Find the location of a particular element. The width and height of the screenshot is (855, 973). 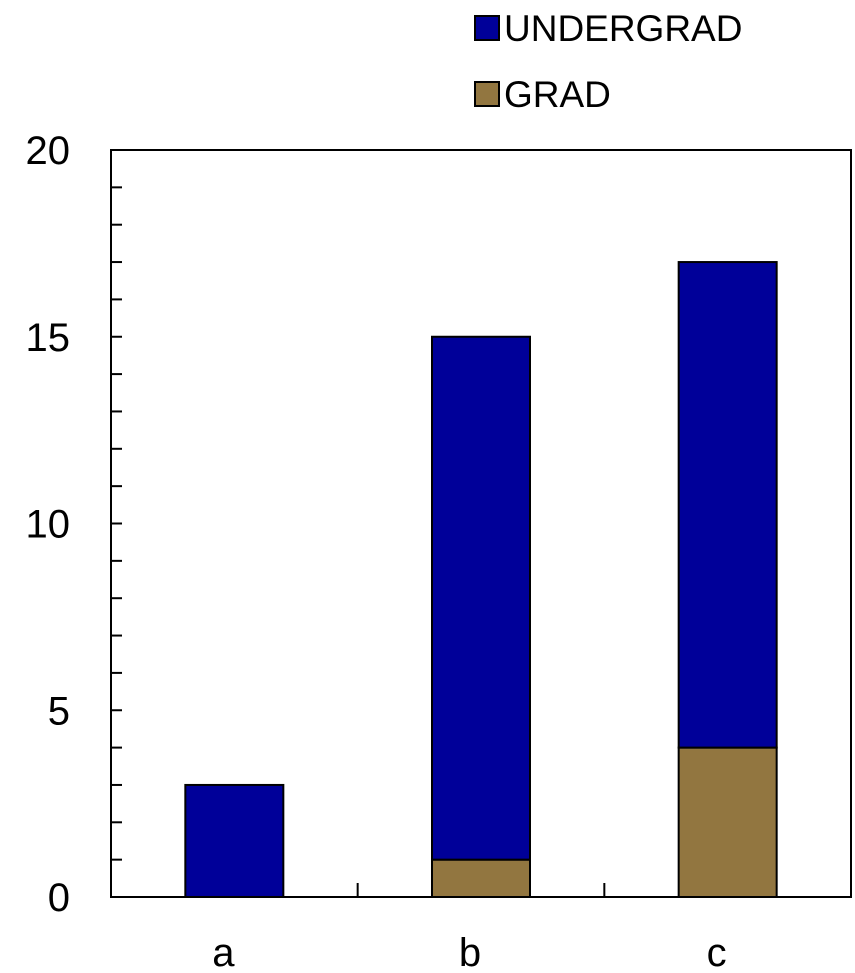

bar-grad-b is located at coordinates (481, 878).